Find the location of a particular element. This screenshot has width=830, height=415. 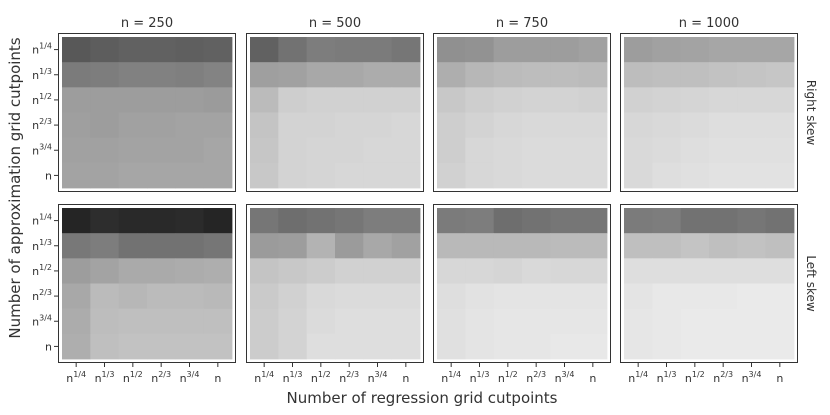

x-tick-label: n is located at coordinates (592, 378).